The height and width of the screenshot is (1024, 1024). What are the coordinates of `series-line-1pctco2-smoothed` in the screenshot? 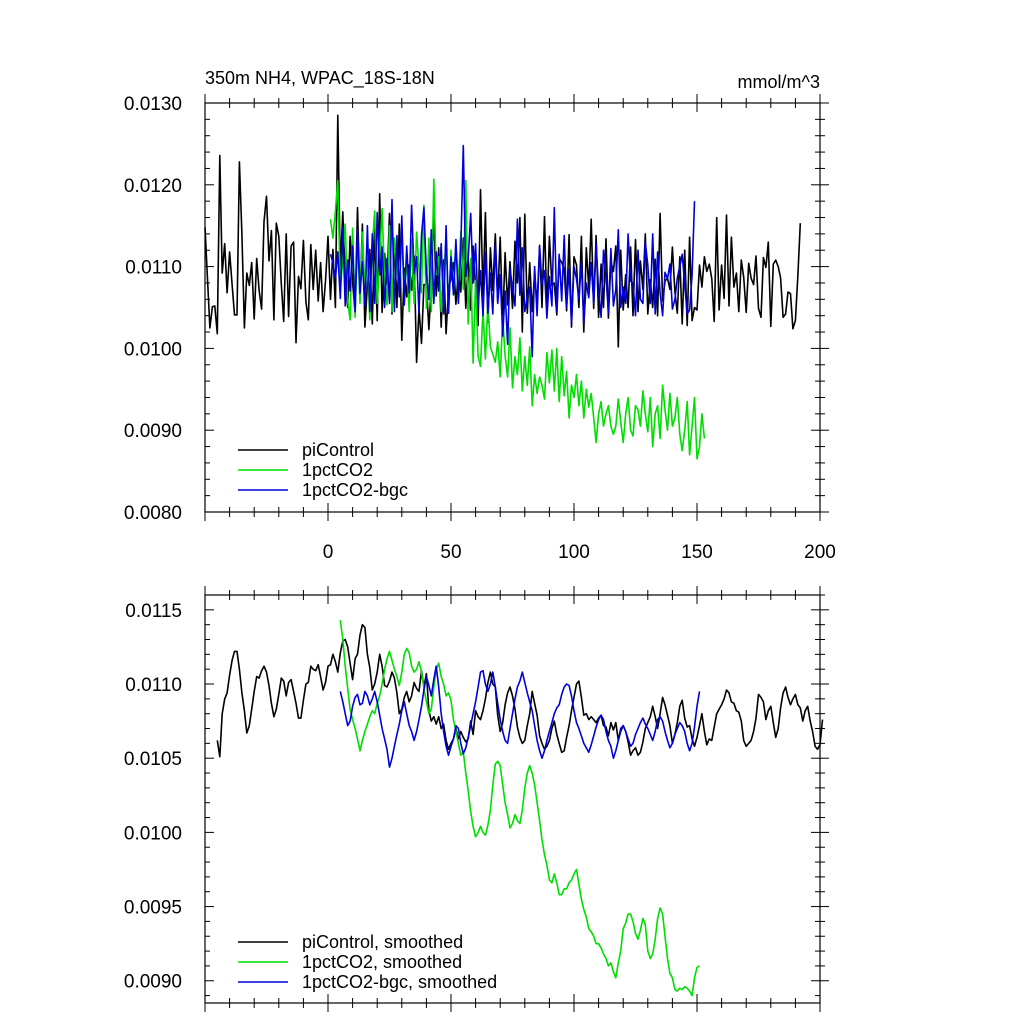 It's located at (519, 808).